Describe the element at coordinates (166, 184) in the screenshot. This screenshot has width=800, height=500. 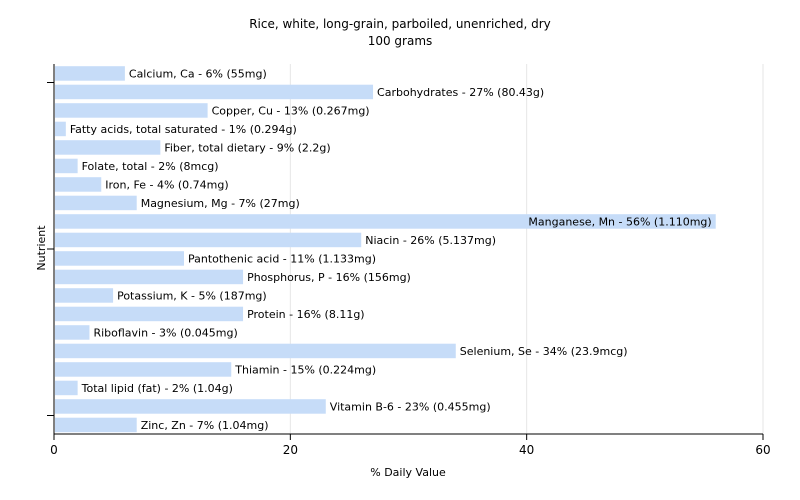
I see `bar-label: Iron, Fe - 4% (0.74mg)` at that location.